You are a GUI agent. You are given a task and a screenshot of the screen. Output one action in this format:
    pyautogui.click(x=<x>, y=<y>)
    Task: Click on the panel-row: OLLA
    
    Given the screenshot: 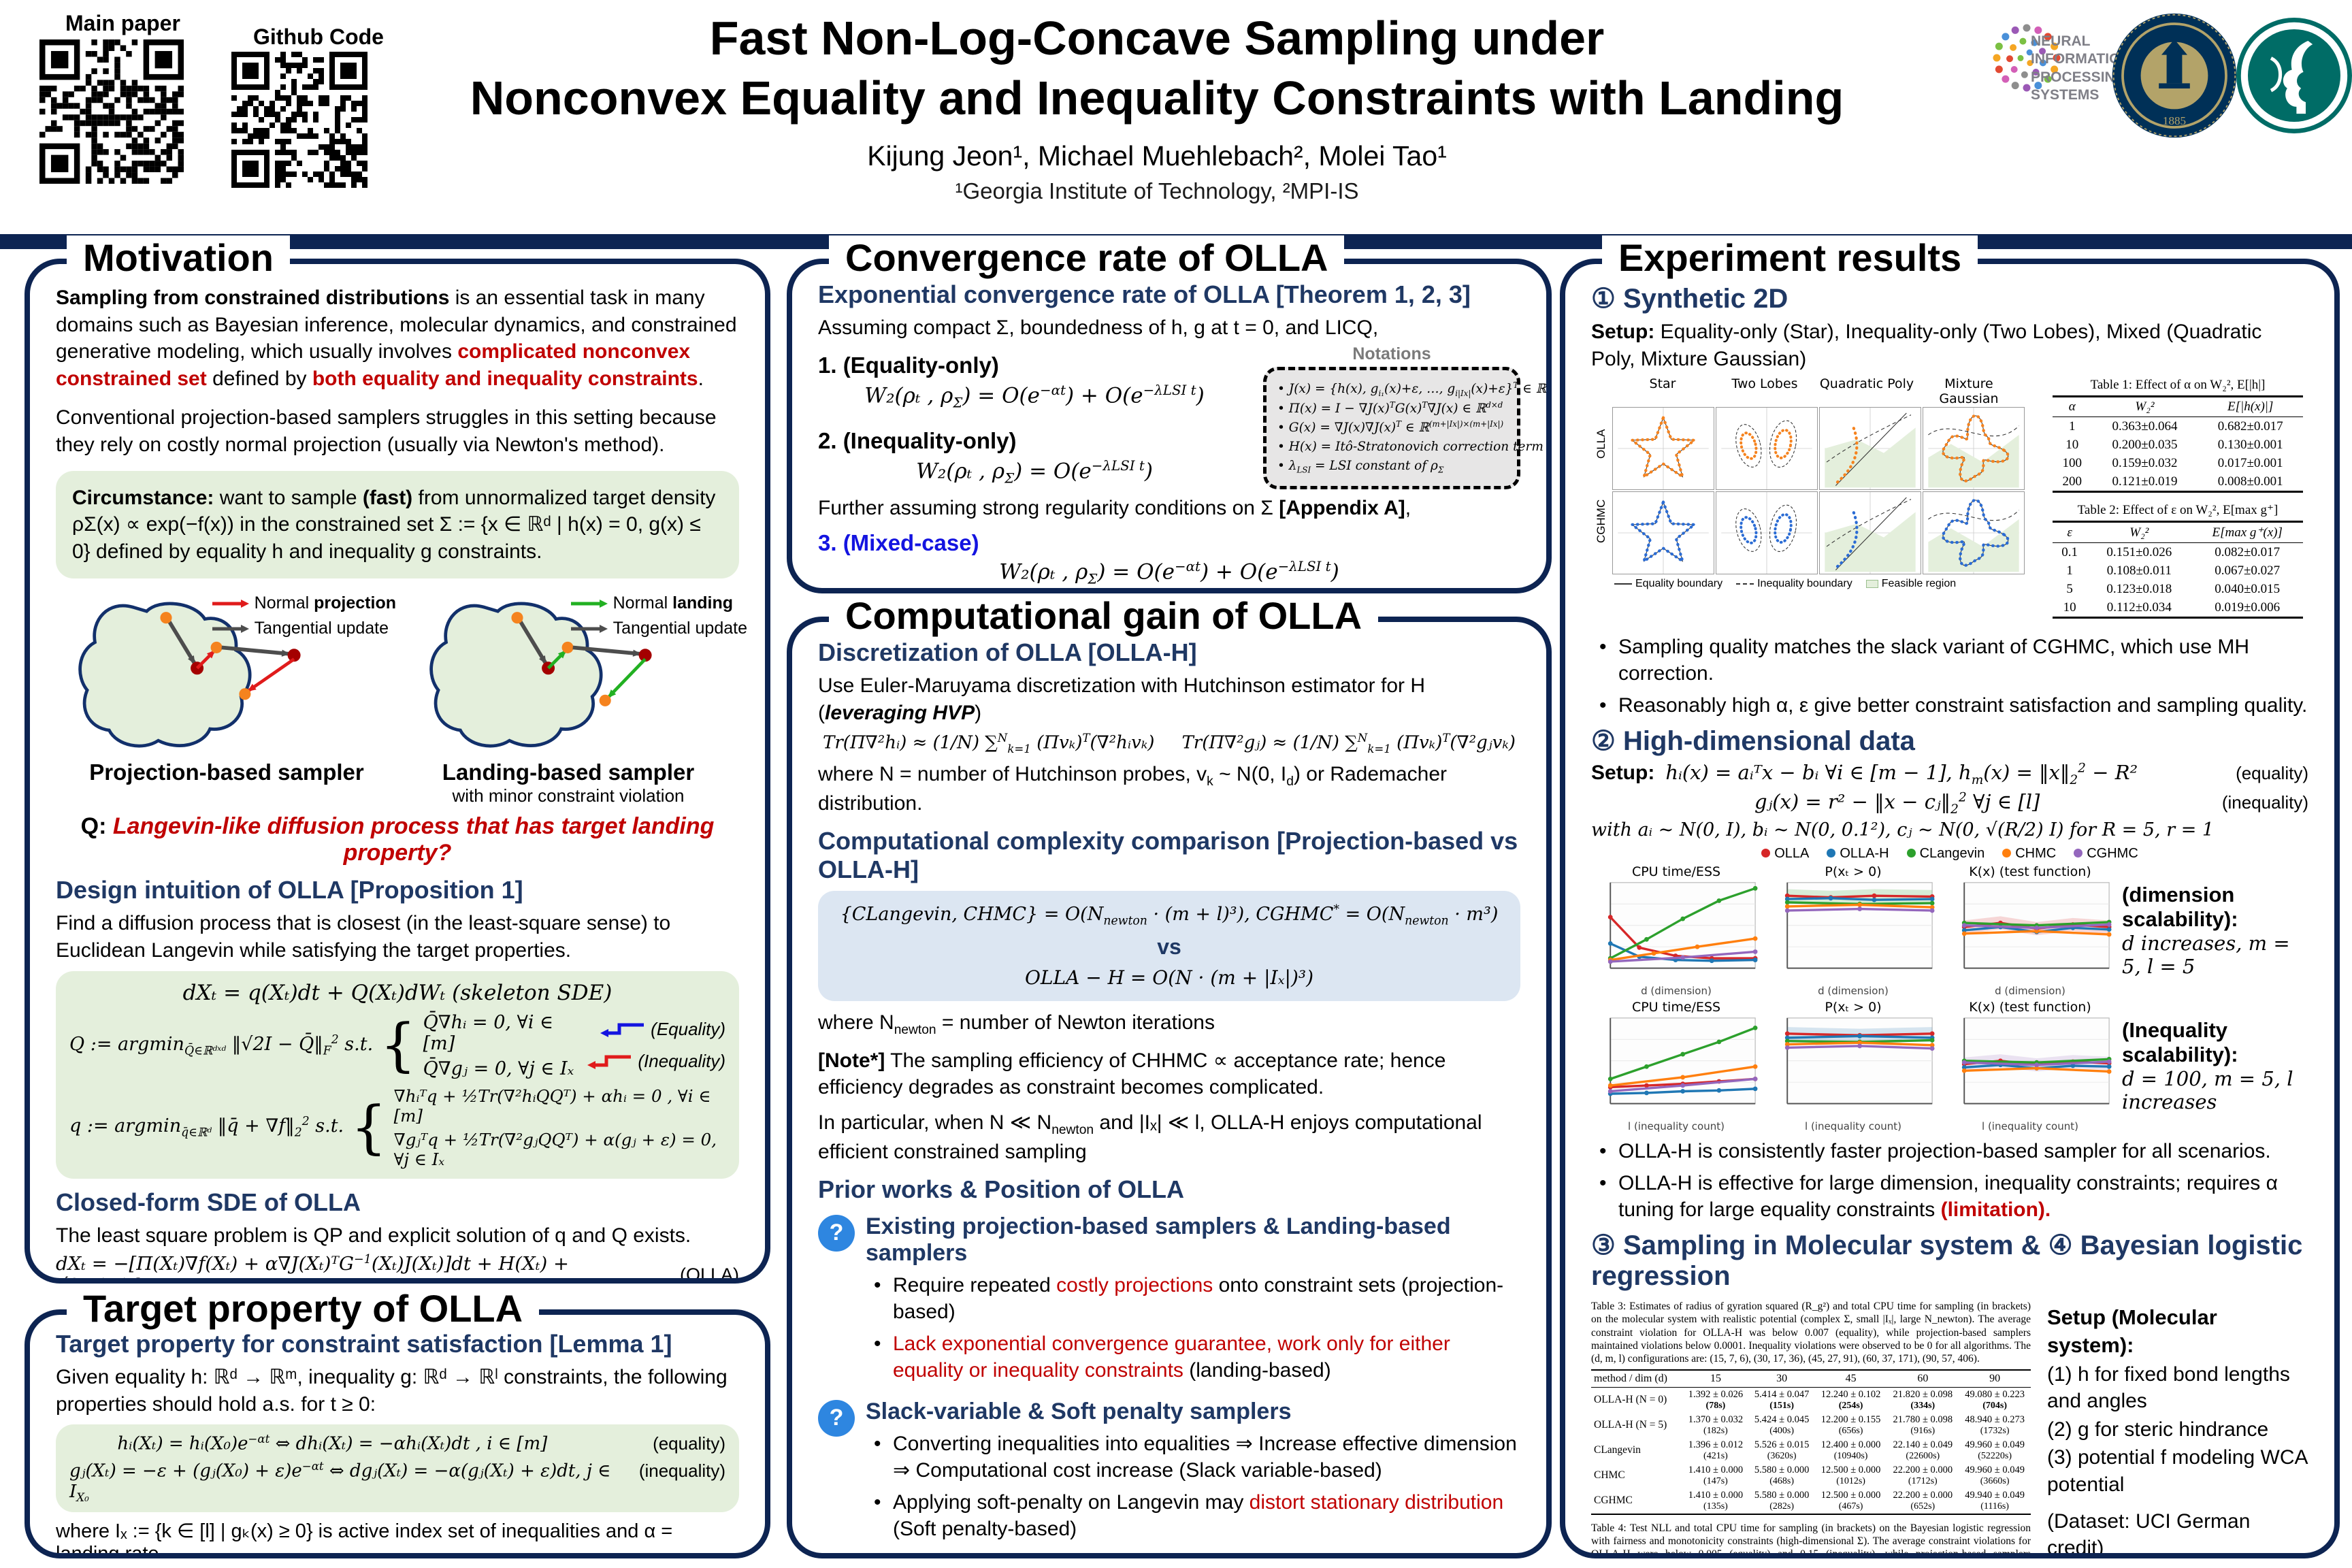 What is the action you would take?
    pyautogui.click(x=1811, y=448)
    